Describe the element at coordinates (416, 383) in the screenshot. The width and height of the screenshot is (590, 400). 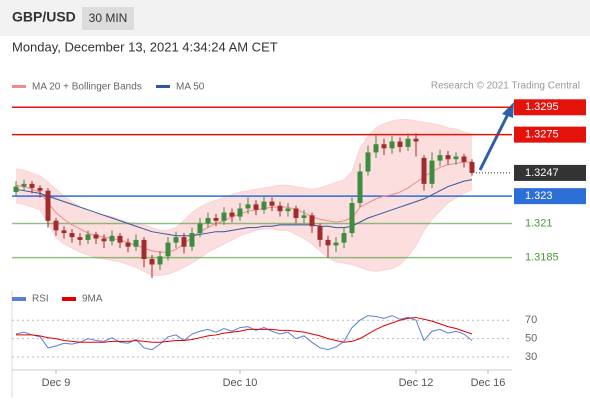
I see `x-tick-label: Dec 12` at that location.